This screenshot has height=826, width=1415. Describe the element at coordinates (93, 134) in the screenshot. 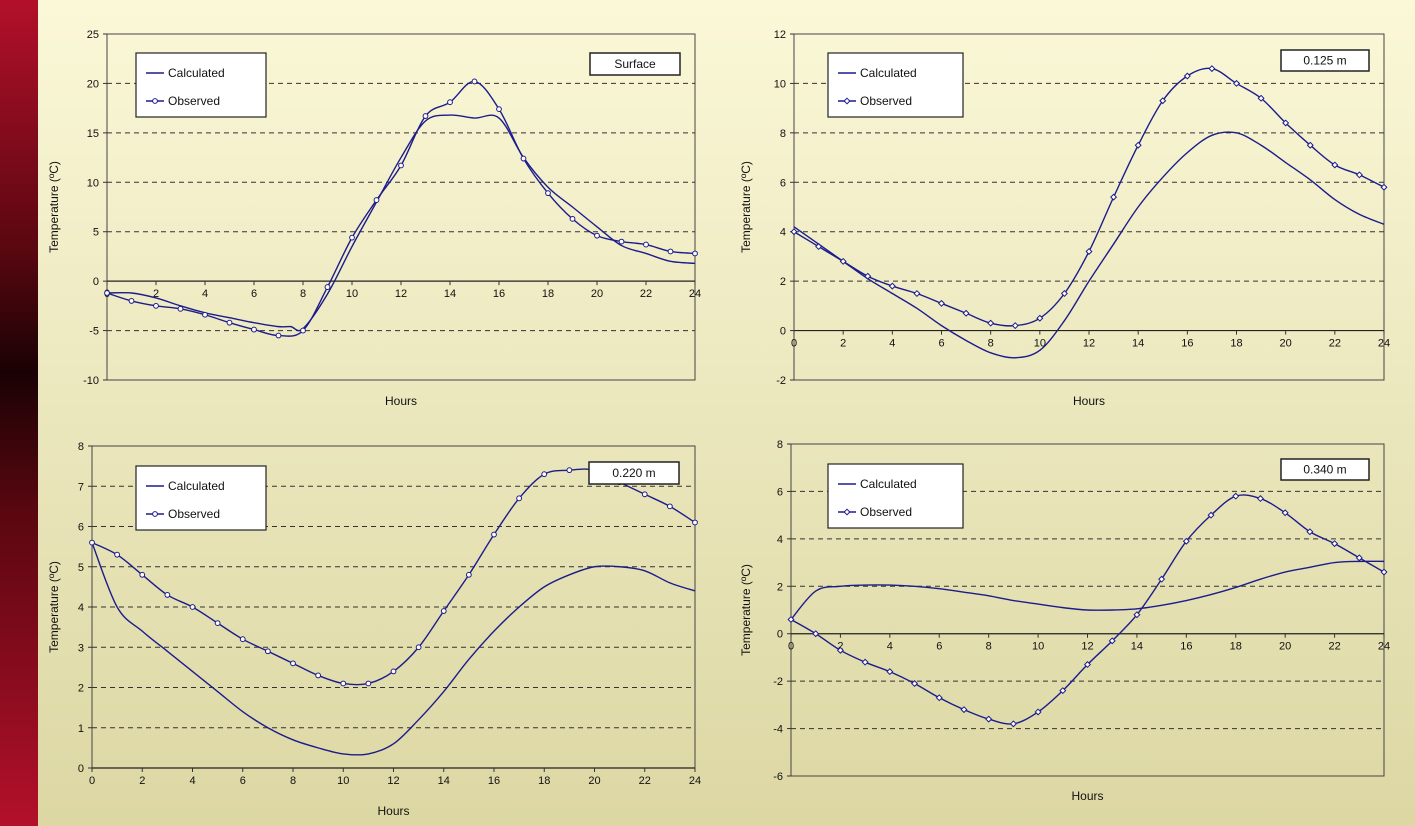

I see `y-tick-label: 15` at that location.